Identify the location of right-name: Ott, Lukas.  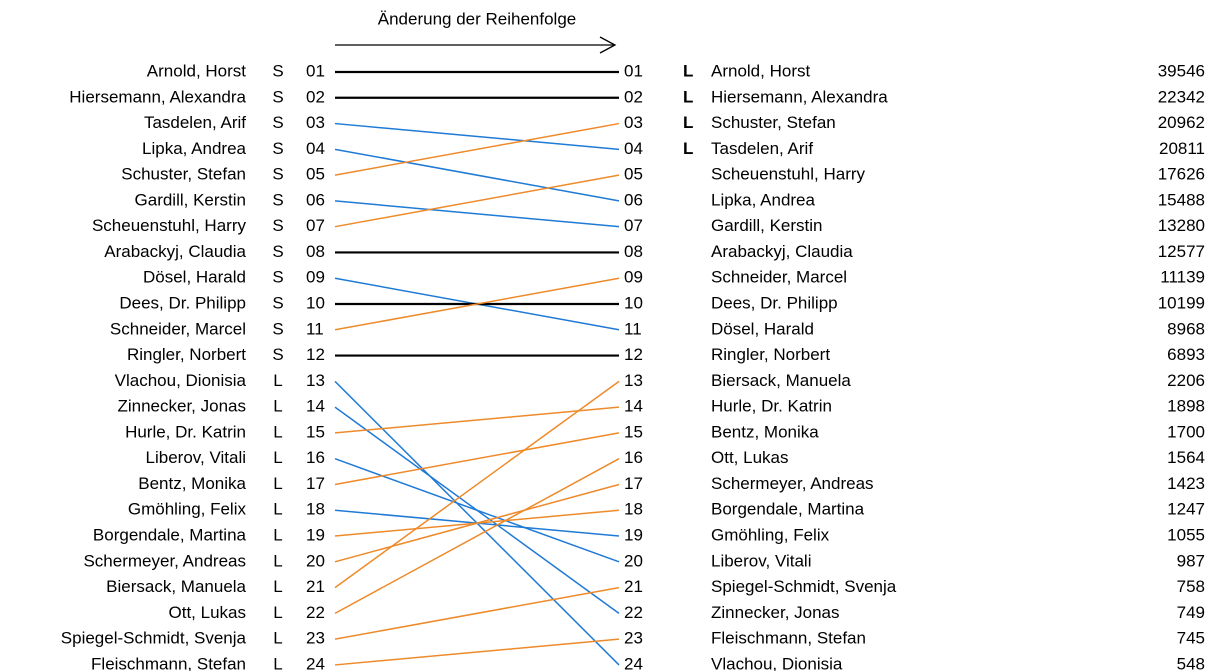
(749, 457).